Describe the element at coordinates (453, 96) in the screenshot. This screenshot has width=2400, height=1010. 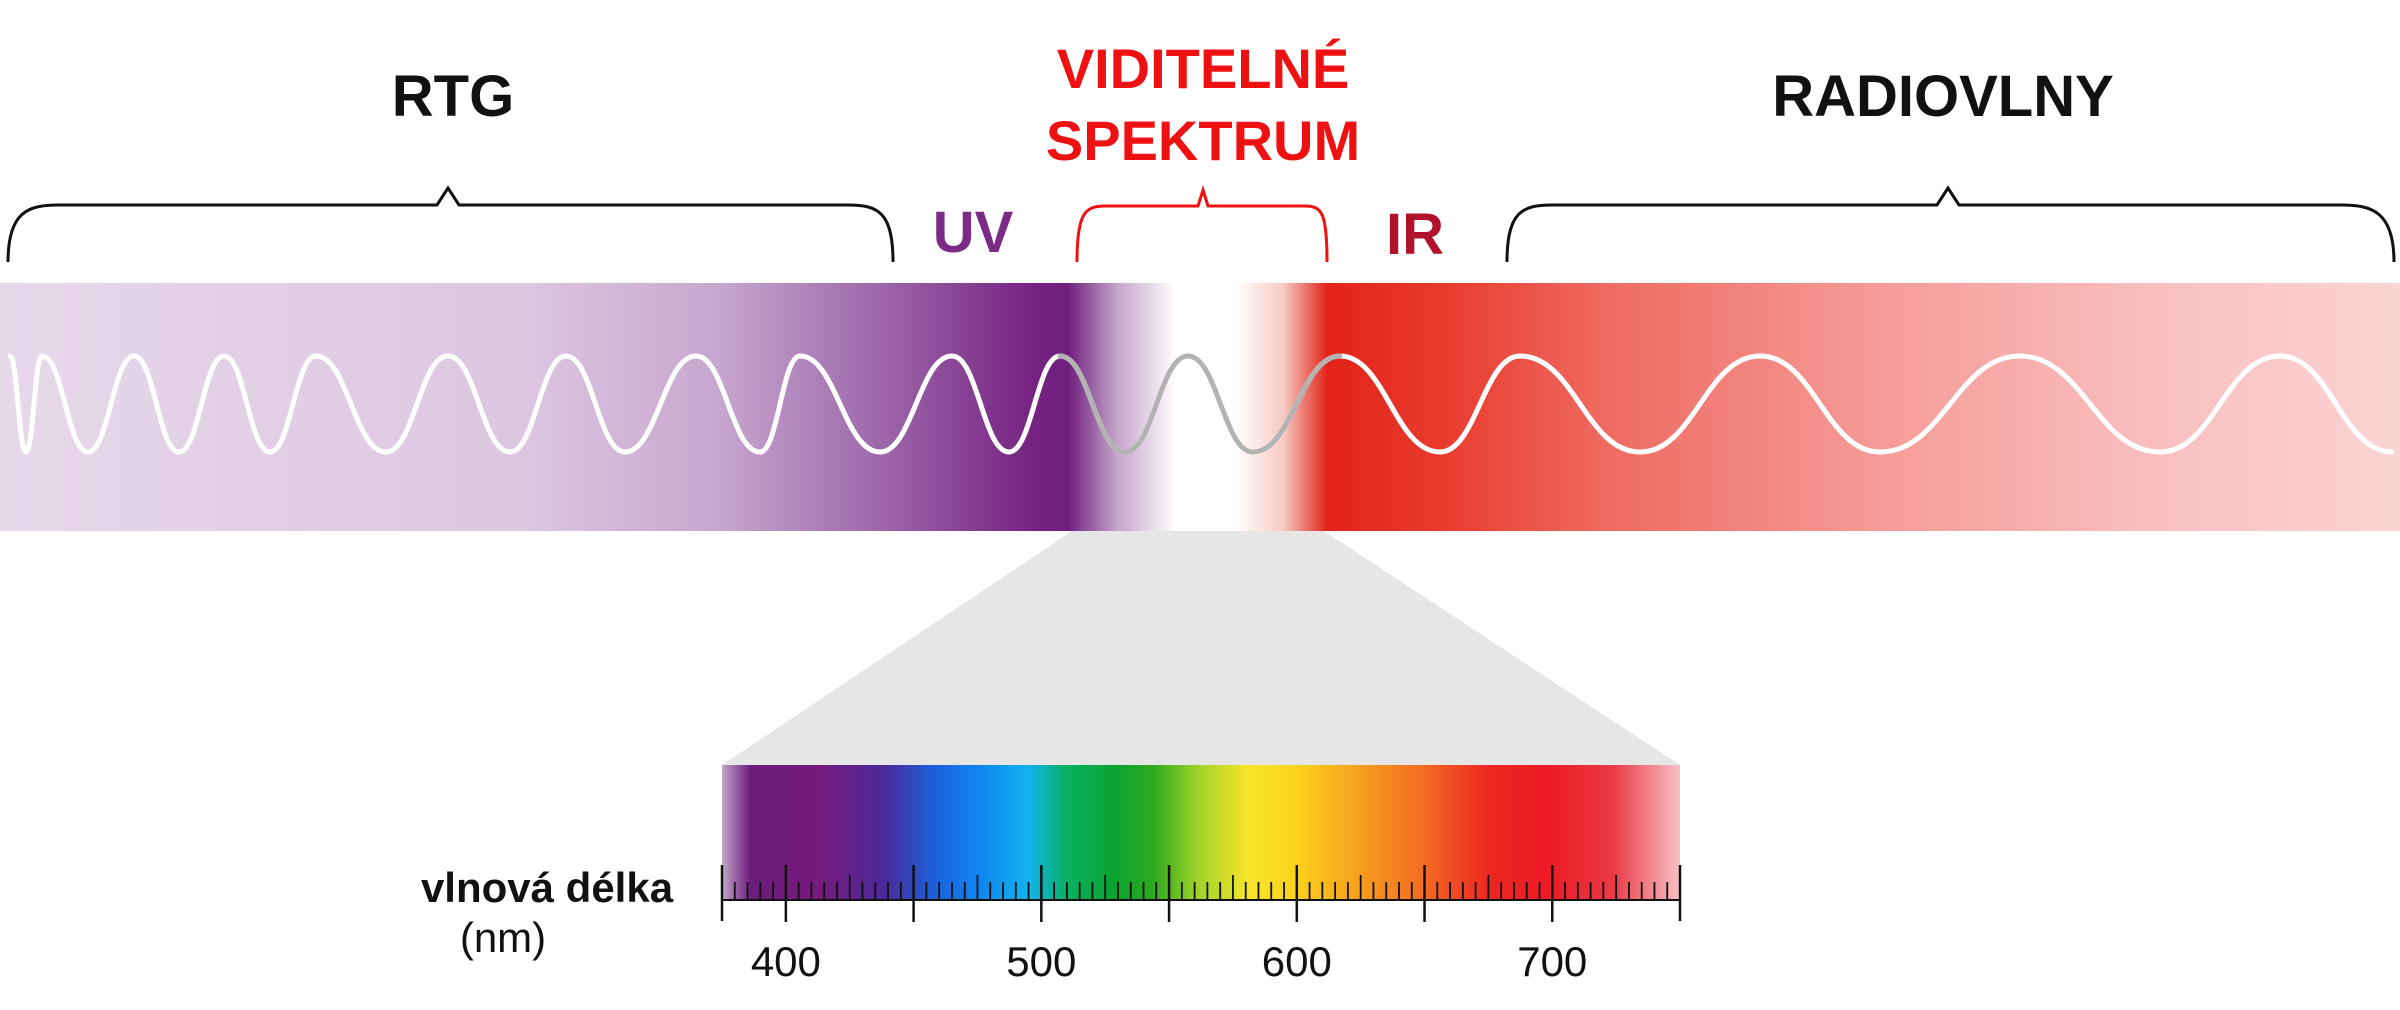
I see `xray-label: RTG` at that location.